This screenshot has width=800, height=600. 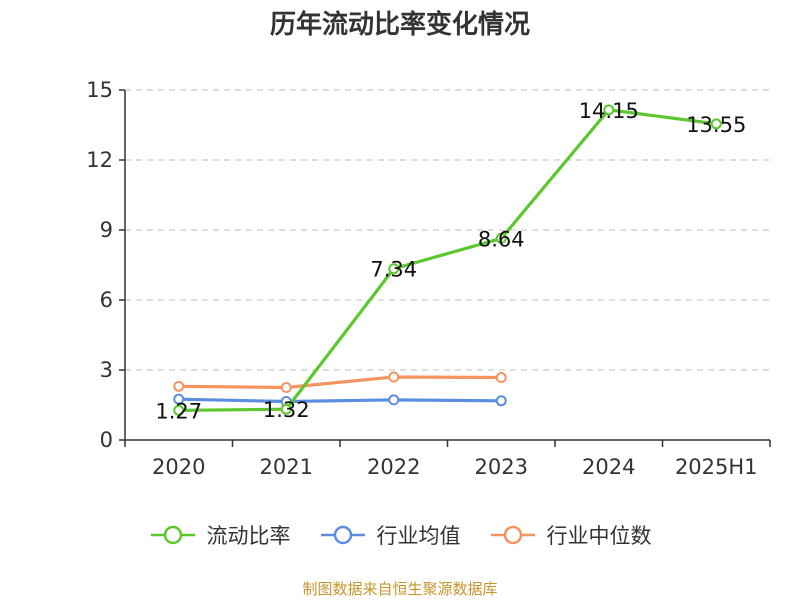 I want to click on legend-label: 行业中位数, so click(x=599, y=536).